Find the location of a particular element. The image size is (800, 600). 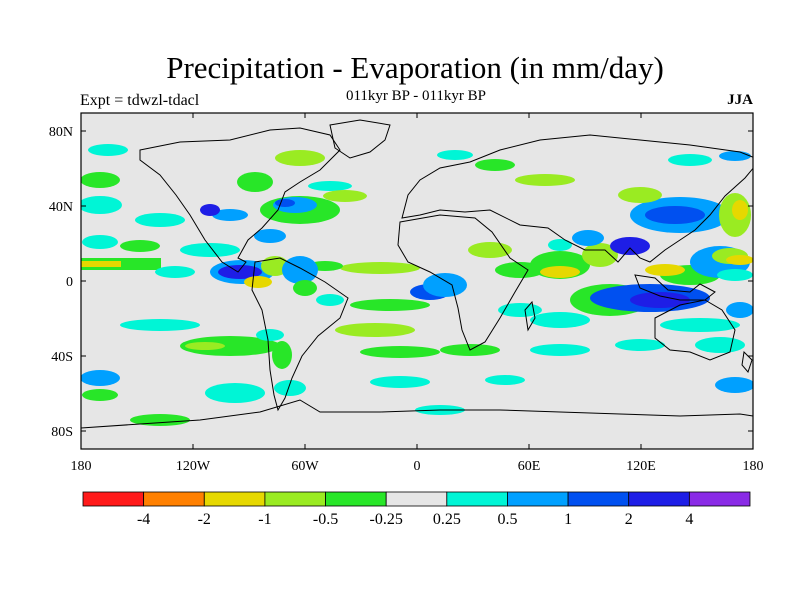

colorbar-label: 4 is located at coordinates (689, 519).